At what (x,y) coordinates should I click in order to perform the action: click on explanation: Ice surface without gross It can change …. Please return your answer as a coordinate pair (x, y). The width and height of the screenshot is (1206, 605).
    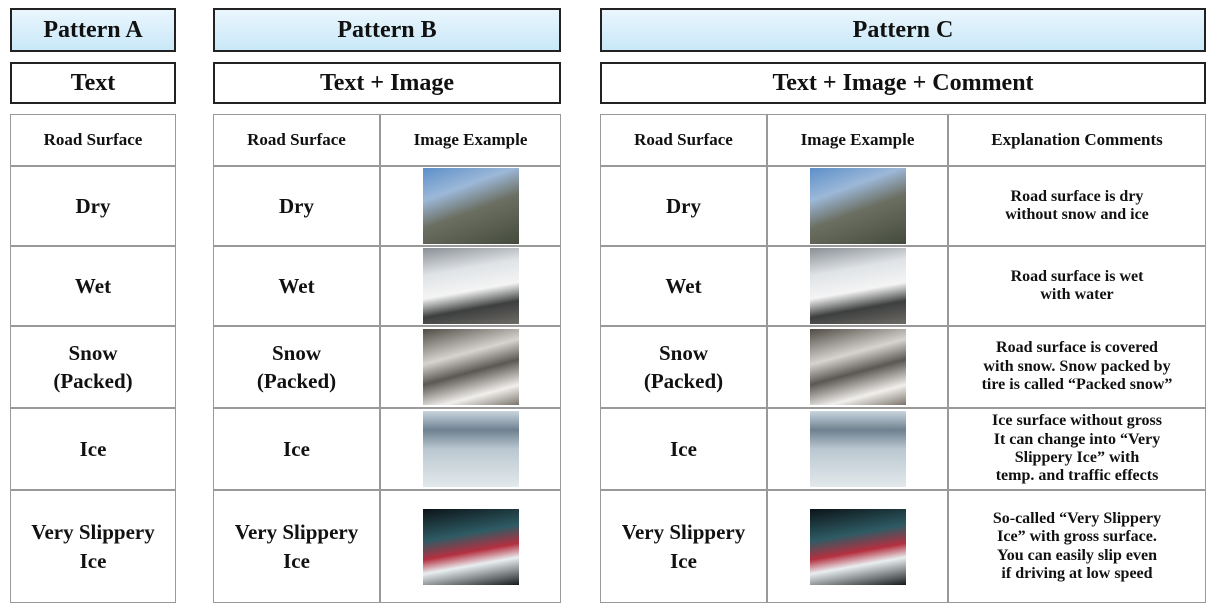
    Looking at the image, I should click on (1077, 449).